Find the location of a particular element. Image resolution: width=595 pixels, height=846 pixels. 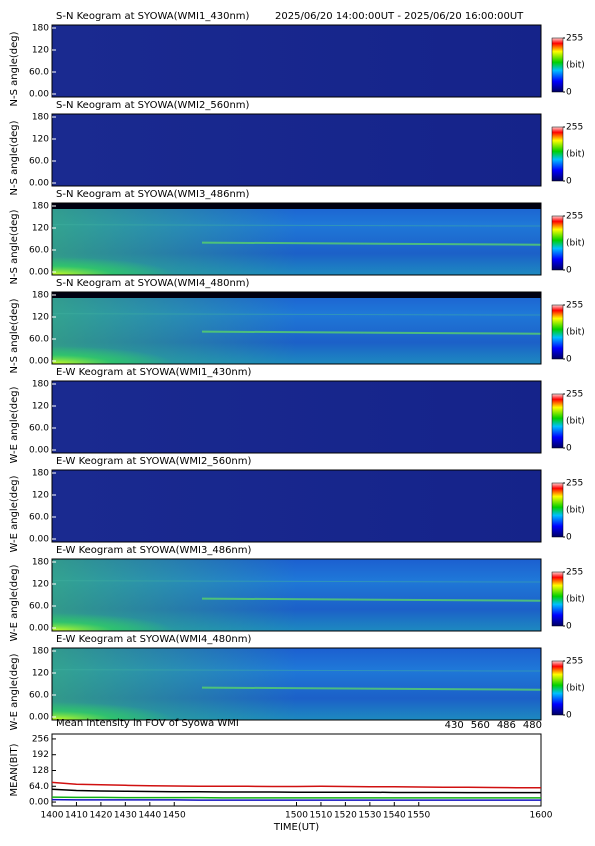

legend-entry: 486 is located at coordinates (506, 725).